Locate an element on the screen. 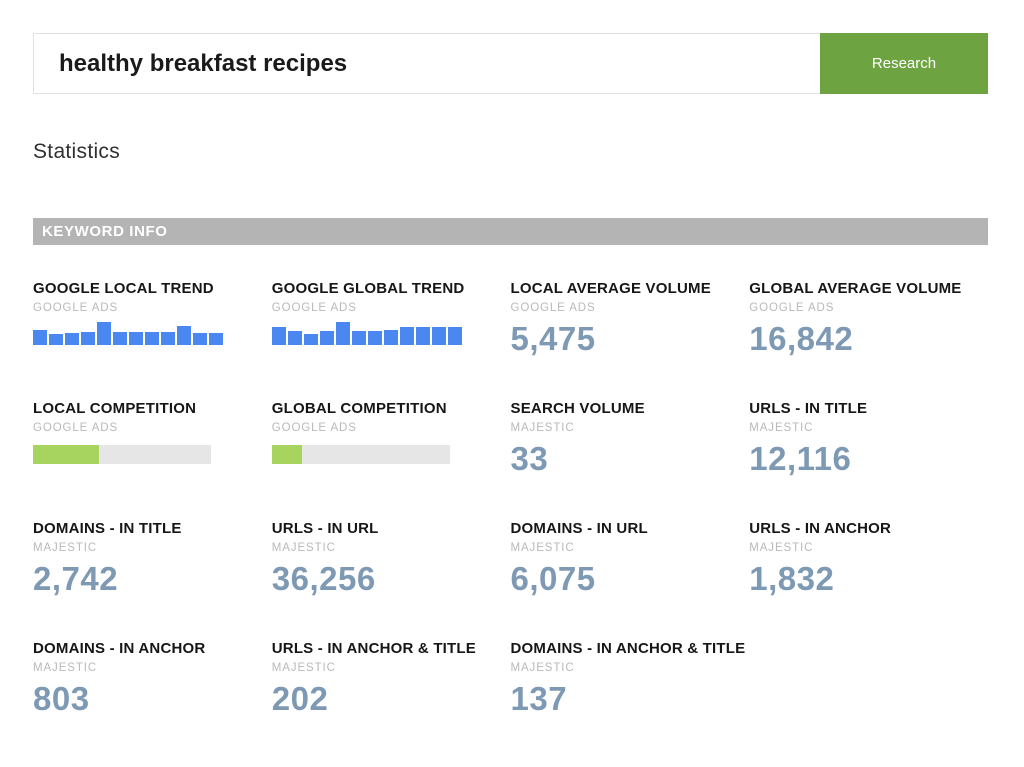 This screenshot has width=1024, height=767. stat-value: 6,075 is located at coordinates (553, 578).